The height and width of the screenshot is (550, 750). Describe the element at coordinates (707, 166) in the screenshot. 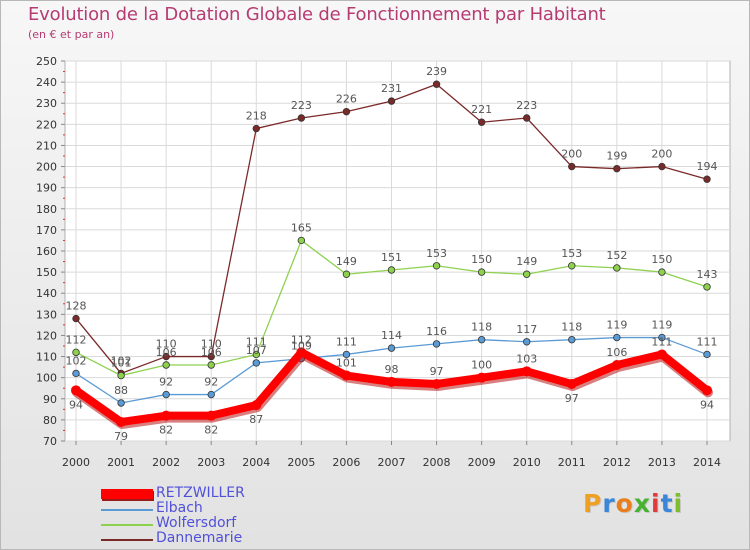

I see `data-label: 194` at that location.